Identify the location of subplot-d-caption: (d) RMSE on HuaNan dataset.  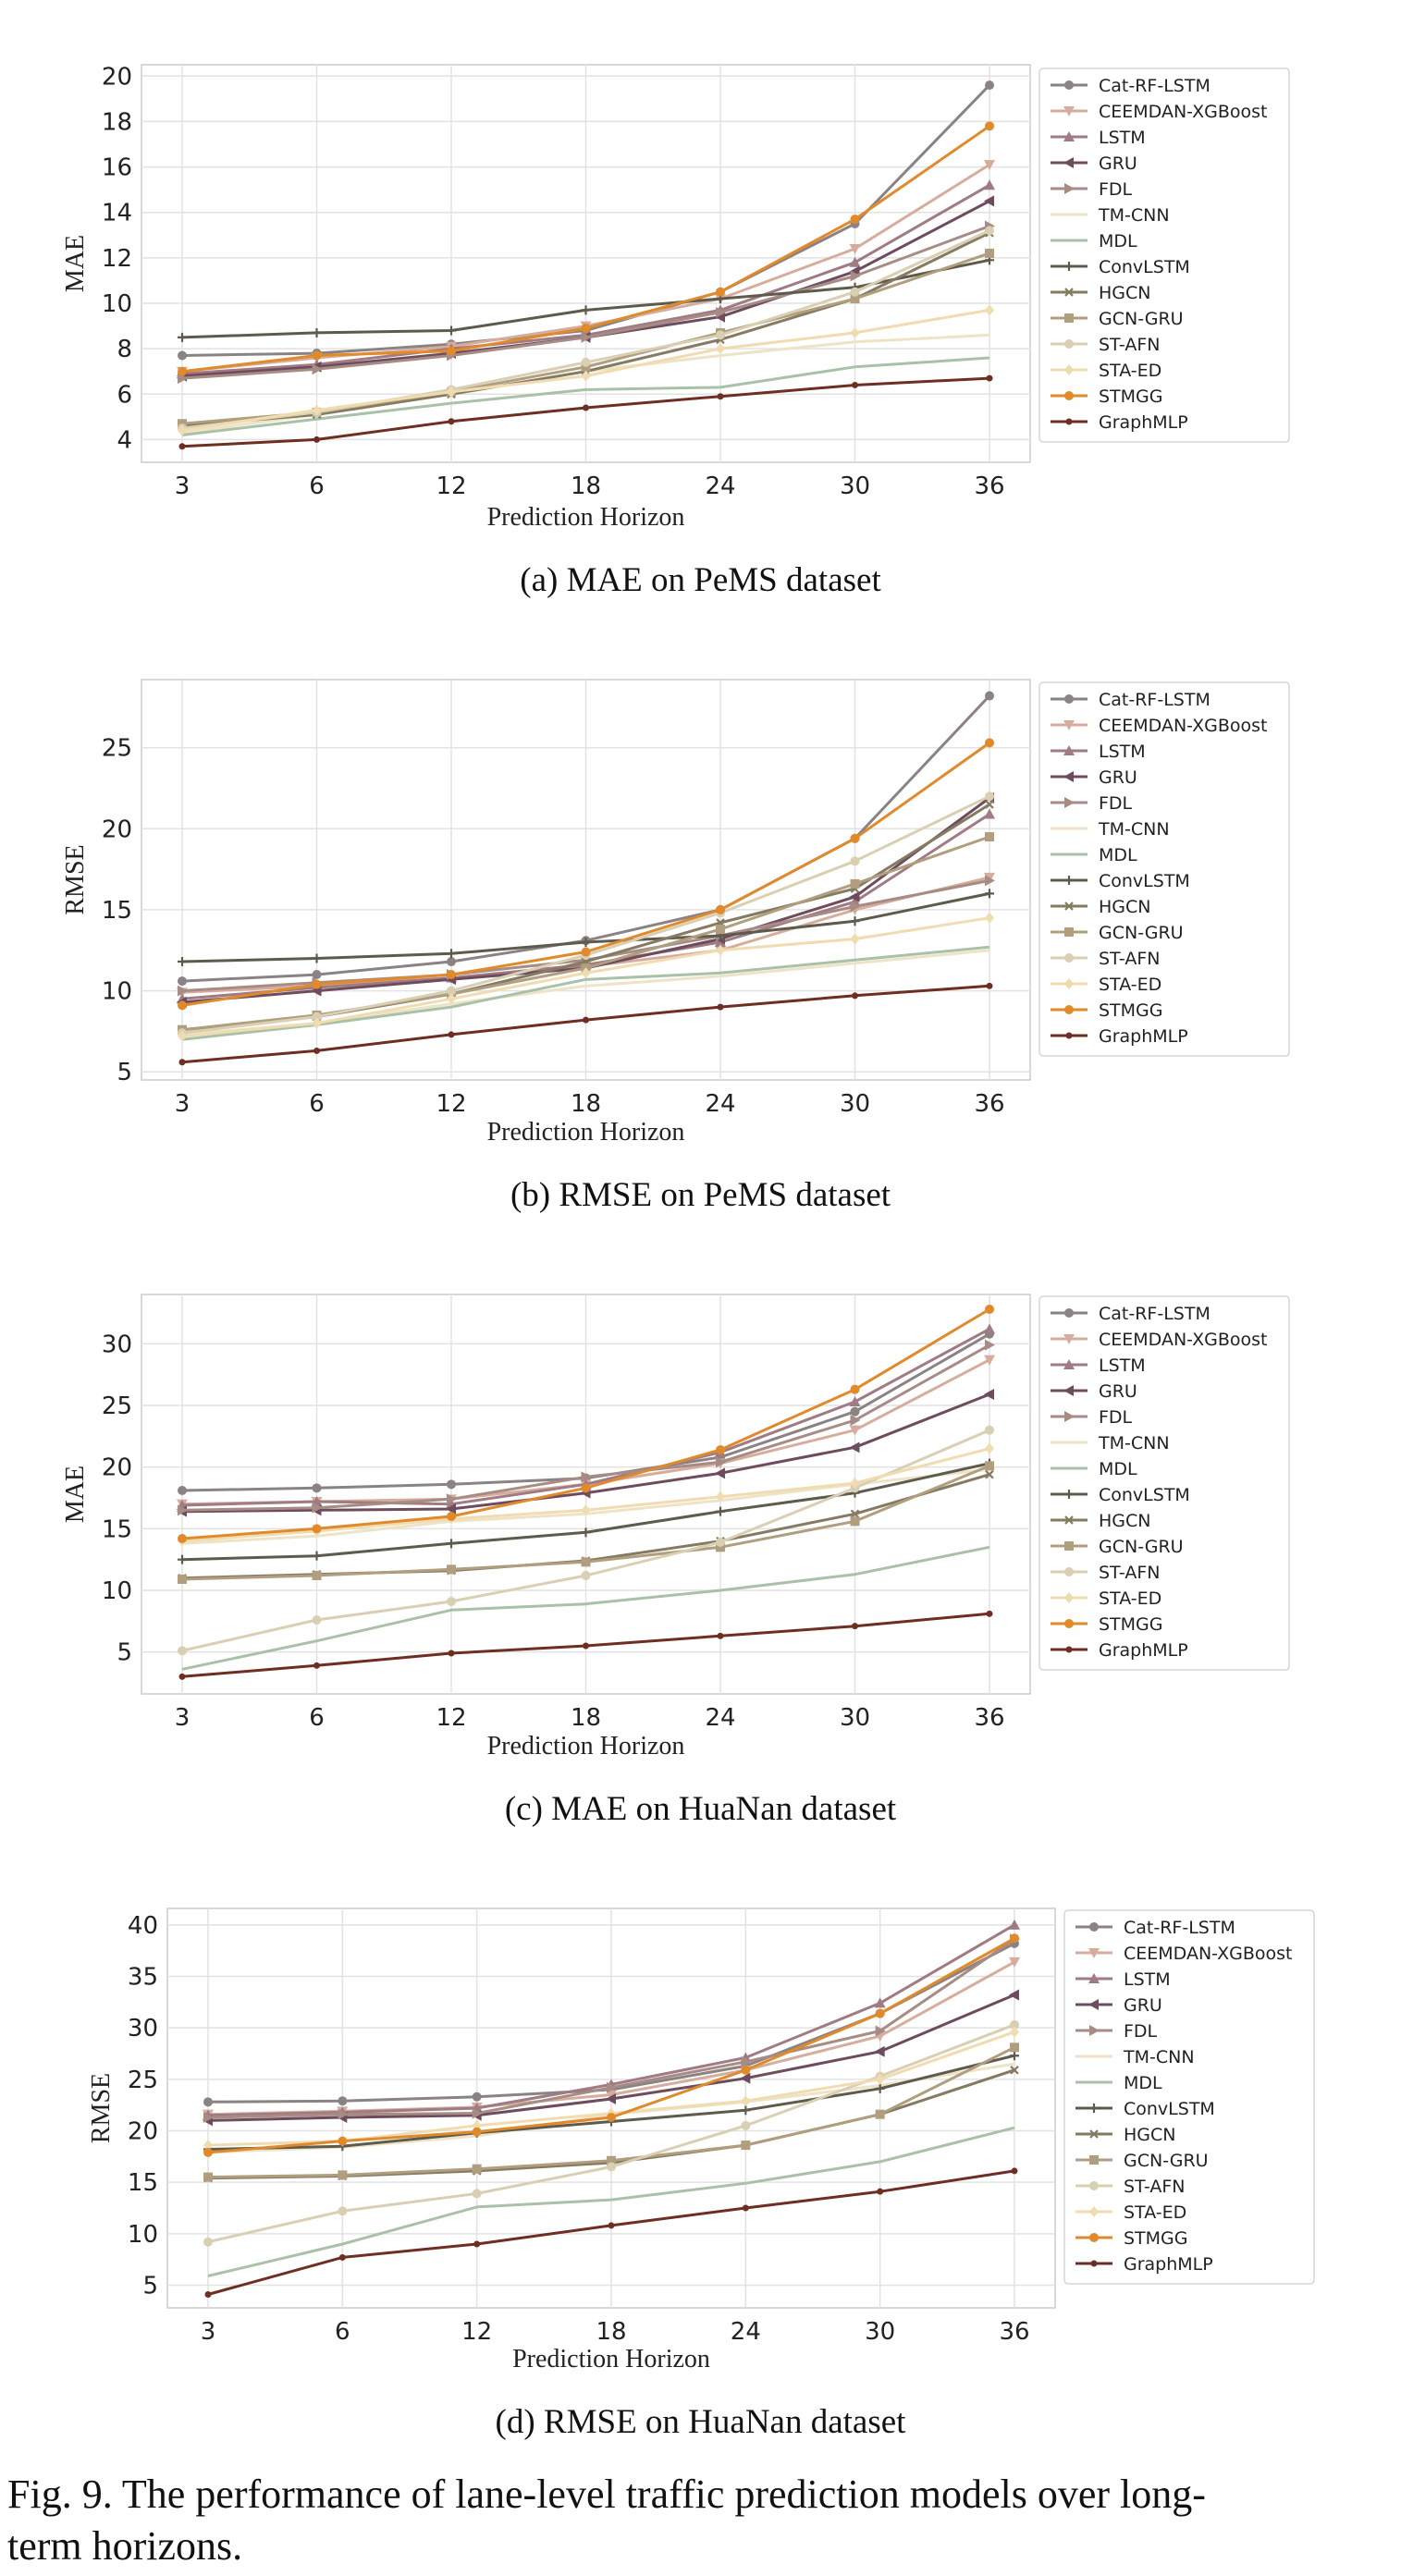
(700, 2422).